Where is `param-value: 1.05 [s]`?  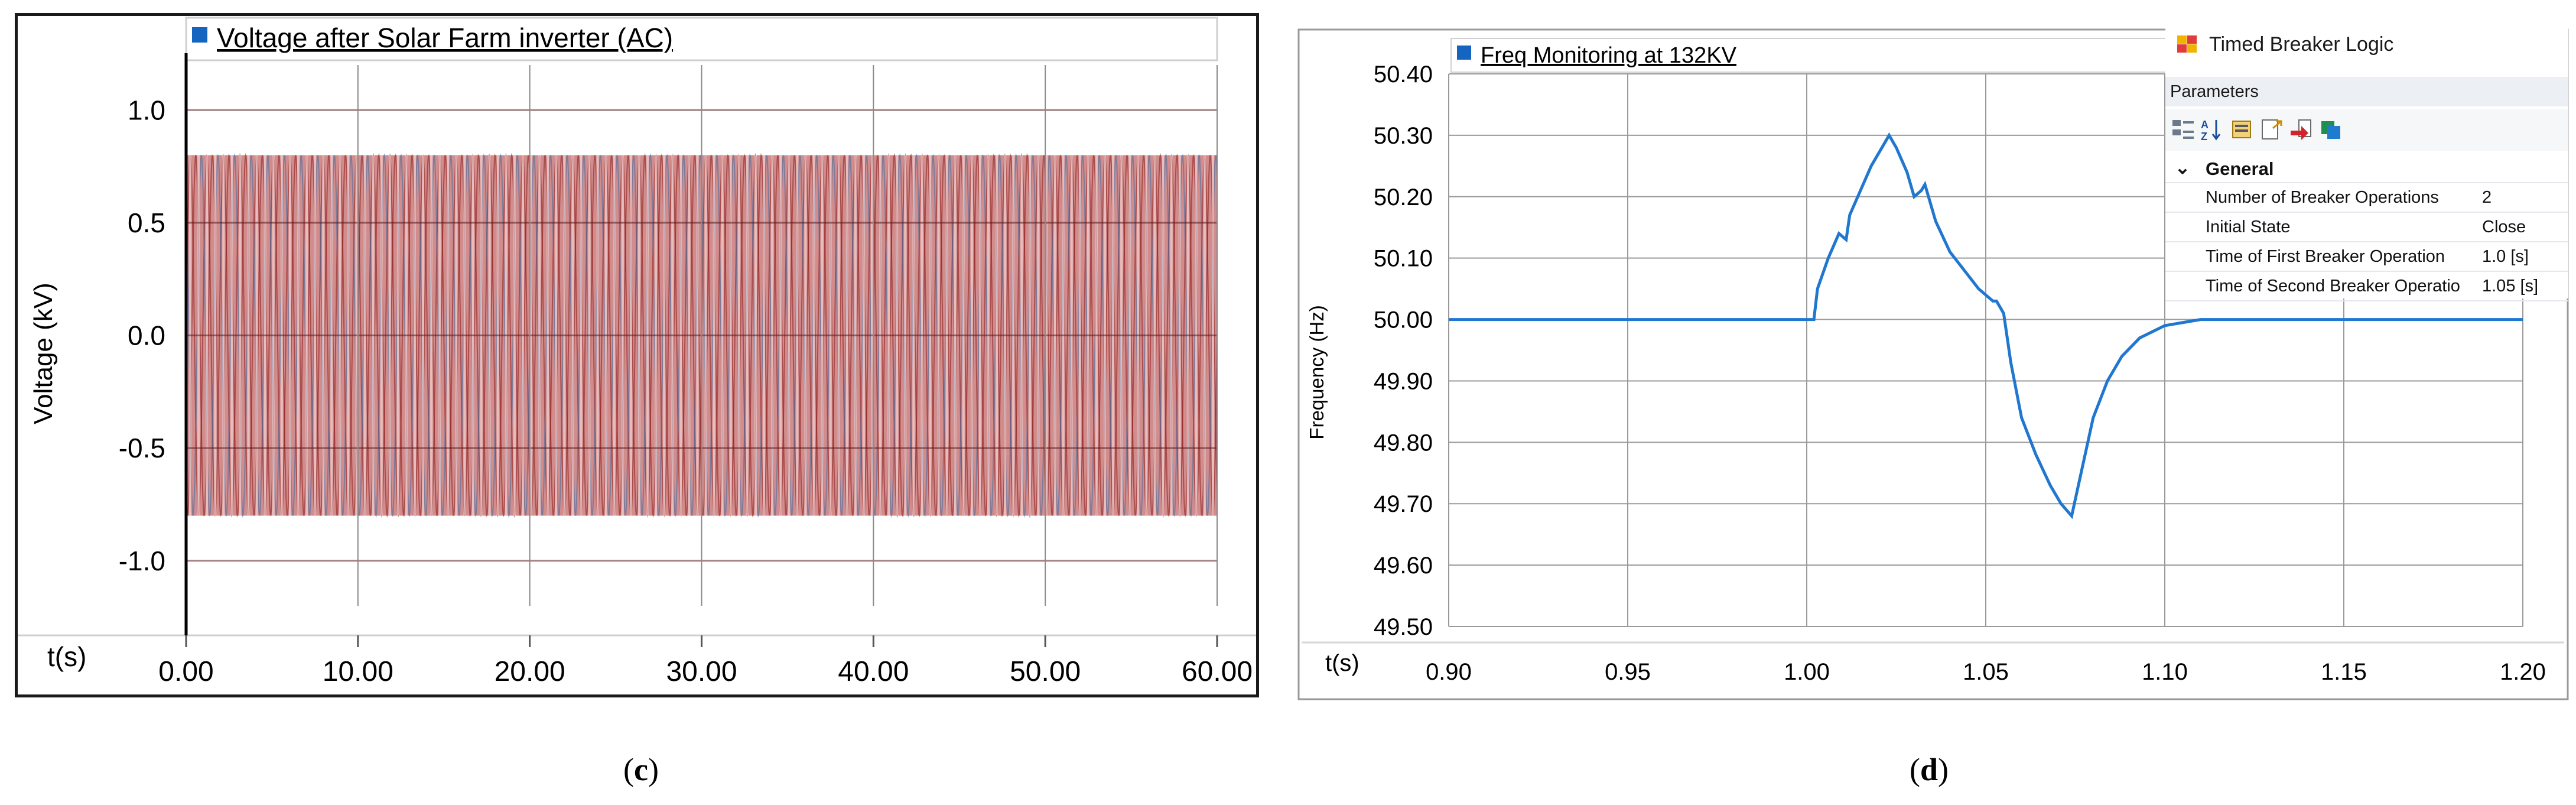
param-value: 1.05 [s] is located at coordinates (2525, 286).